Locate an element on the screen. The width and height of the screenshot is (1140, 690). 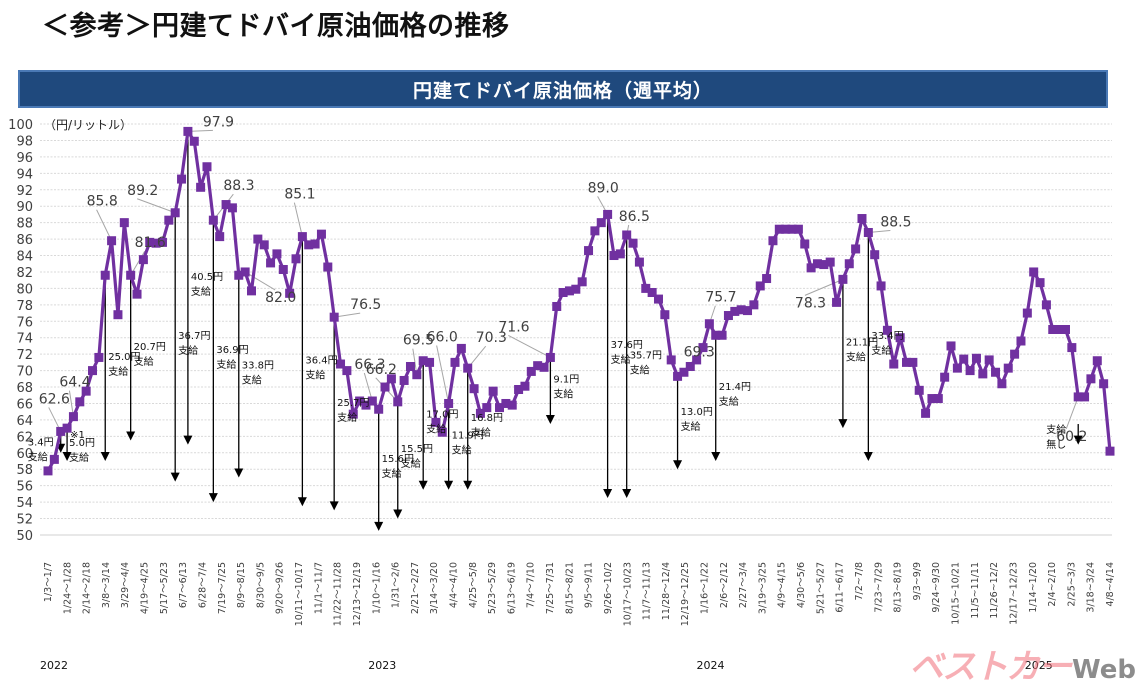
x-tick-label: 2/4~2/10 is located at coordinates (1052, 584).